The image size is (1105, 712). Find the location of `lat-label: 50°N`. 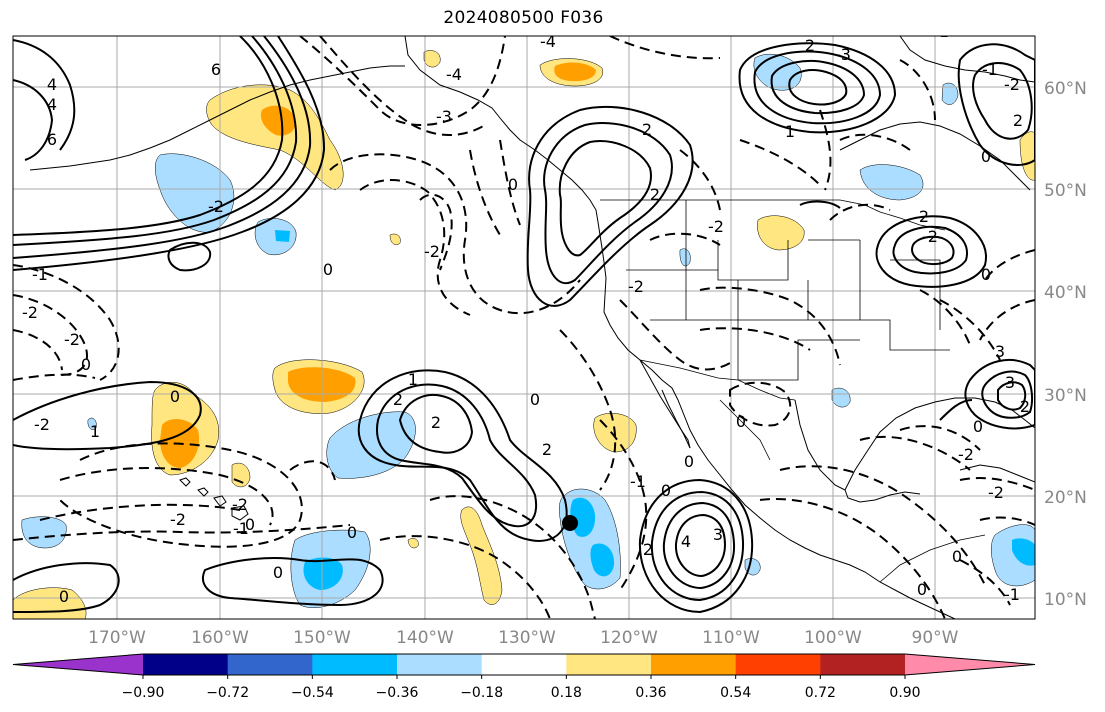

lat-label: 50°N is located at coordinates (1065, 191).